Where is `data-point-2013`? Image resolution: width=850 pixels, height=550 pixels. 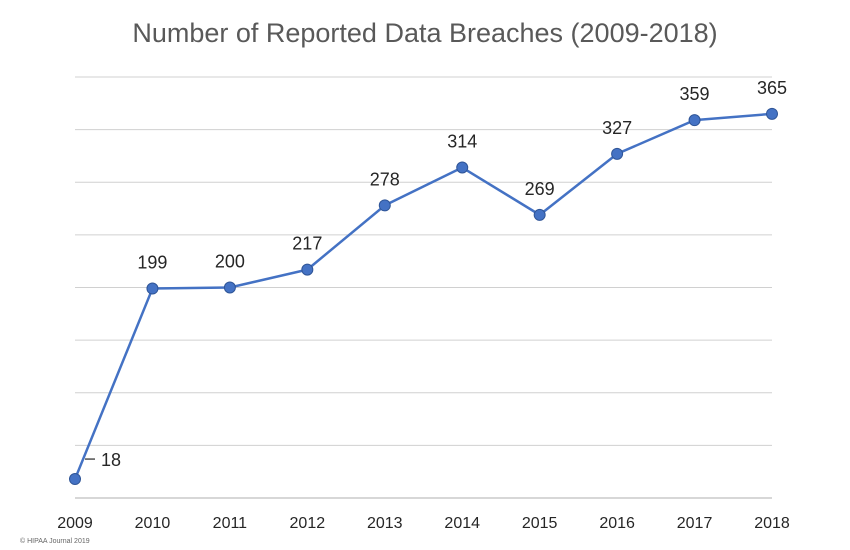
data-point-2013 is located at coordinates (384, 205).